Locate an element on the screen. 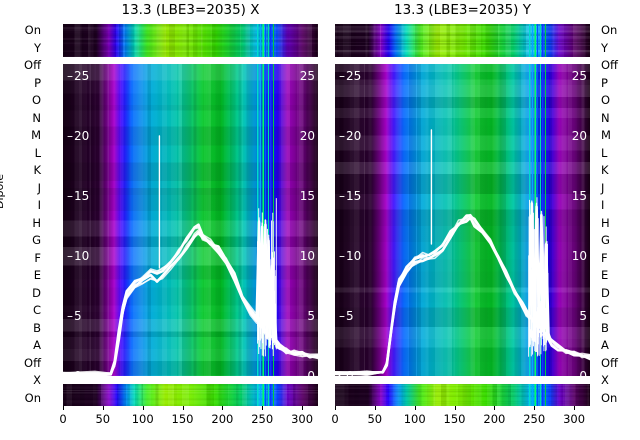 This screenshot has width=640, height=440. letter-tick-right-x-20: X is located at coordinates (605, 380).